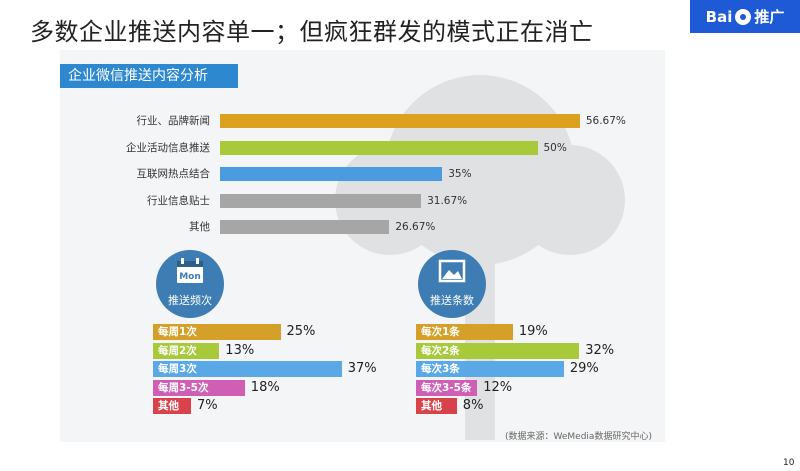 Image resolution: width=800 pixels, height=471 pixels. I want to click on small-bar-row: 每周1次 25%, so click(278, 332).